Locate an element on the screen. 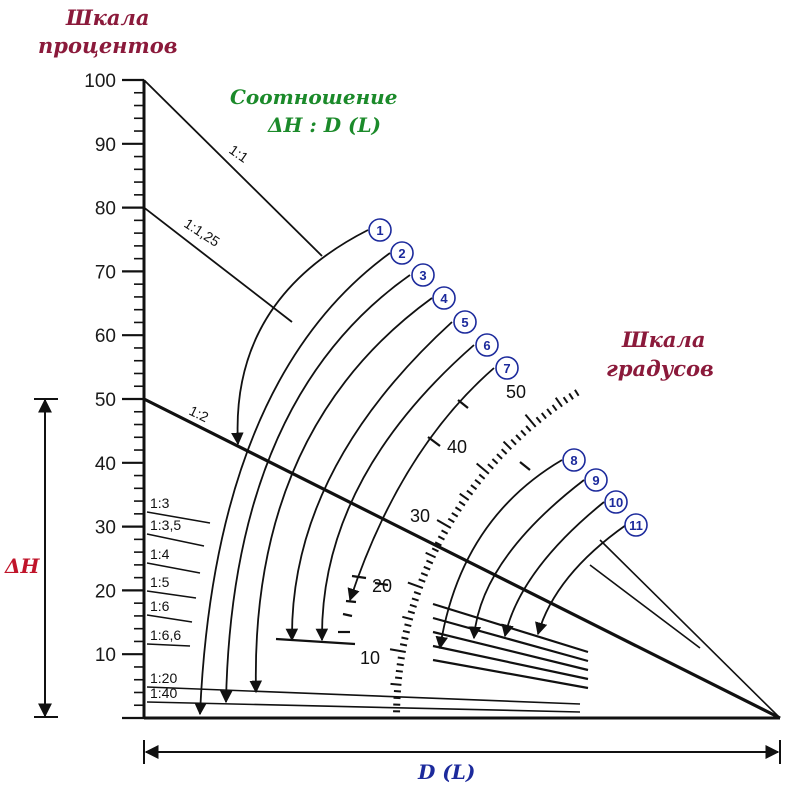 Image resolution: width=800 pixels, height=786 pixels. degree-label: 10 is located at coordinates (370, 658).